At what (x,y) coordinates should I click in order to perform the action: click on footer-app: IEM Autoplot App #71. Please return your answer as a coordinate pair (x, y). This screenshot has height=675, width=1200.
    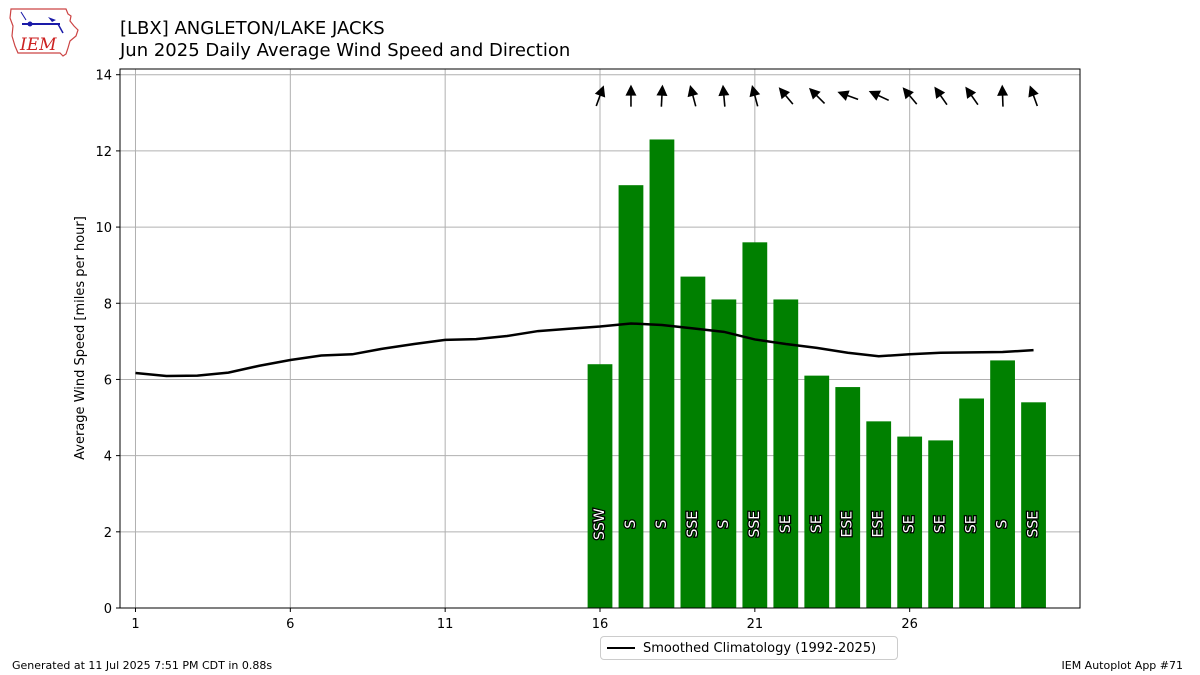
    Looking at the image, I should click on (1123, 665).